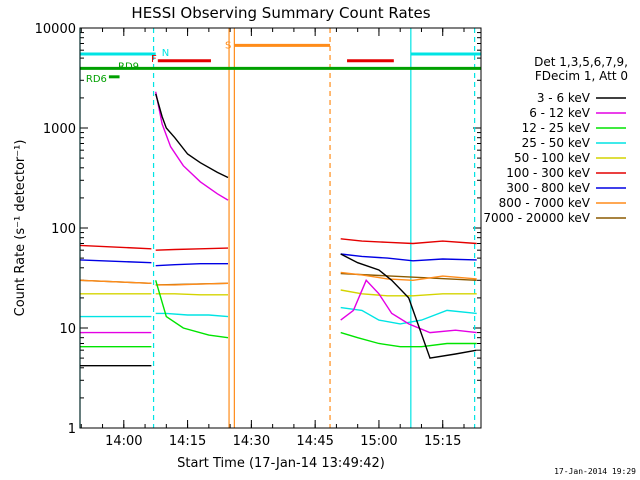 The height and width of the screenshot is (480, 640). I want to click on legend-label: 300 - 800 keV, so click(548, 188).